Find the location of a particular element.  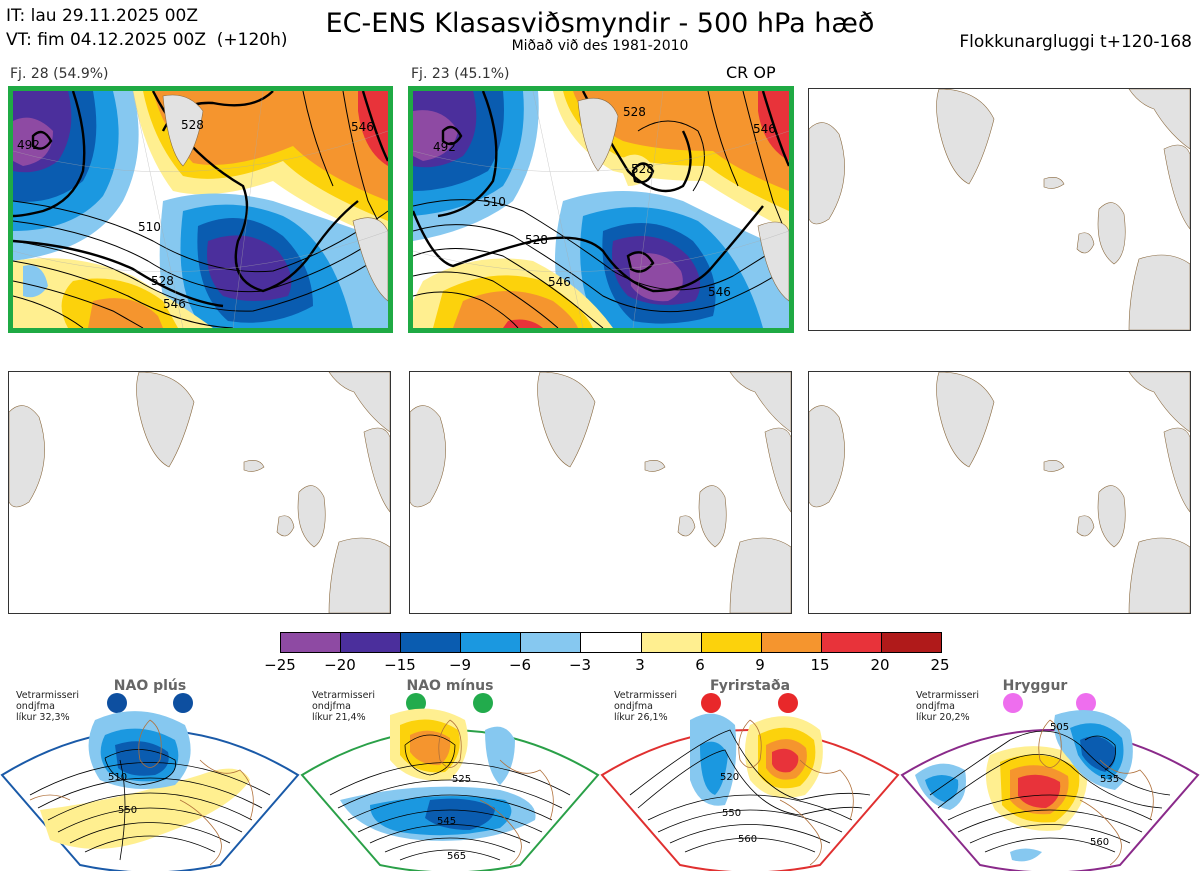

p1-contour-528-south: 528 is located at coordinates (162, 281).